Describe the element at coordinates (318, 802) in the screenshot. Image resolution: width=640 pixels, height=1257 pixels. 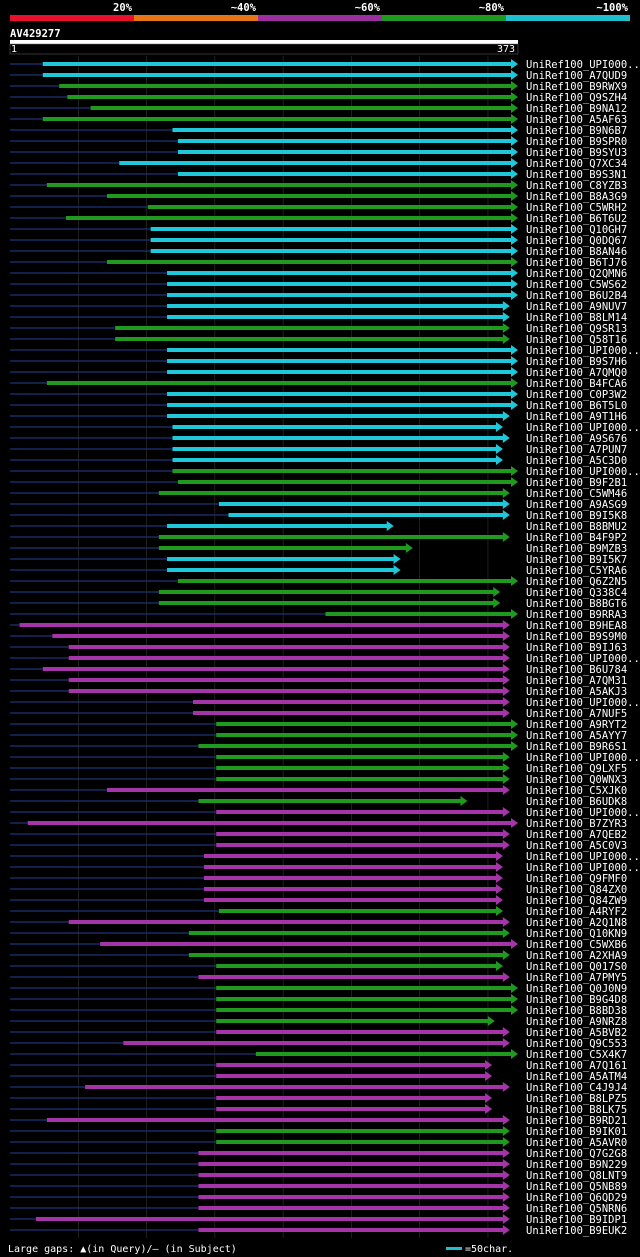
I see `hit-row: UniRef100_B6UDK8` at that location.